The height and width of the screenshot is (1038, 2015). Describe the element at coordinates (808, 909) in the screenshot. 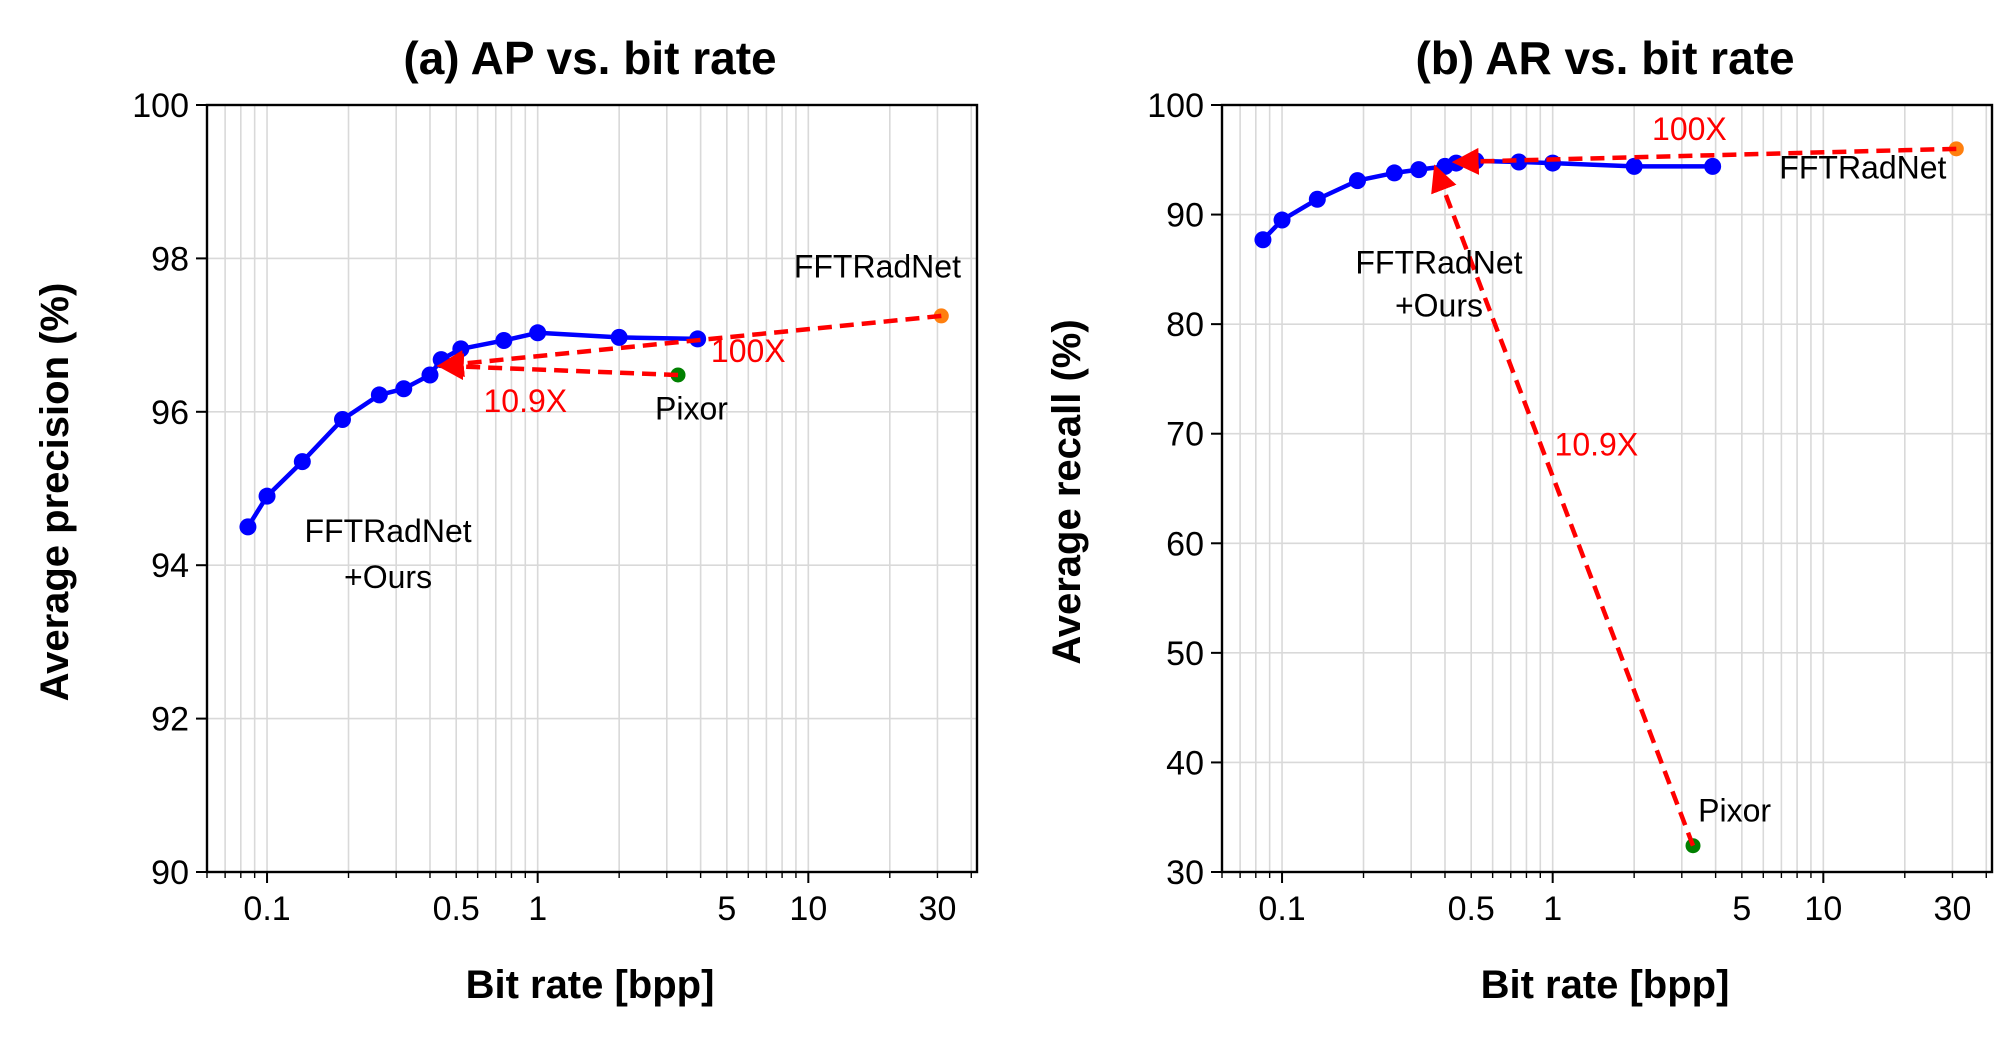

I see `ap-x-tick-label: 10` at that location.